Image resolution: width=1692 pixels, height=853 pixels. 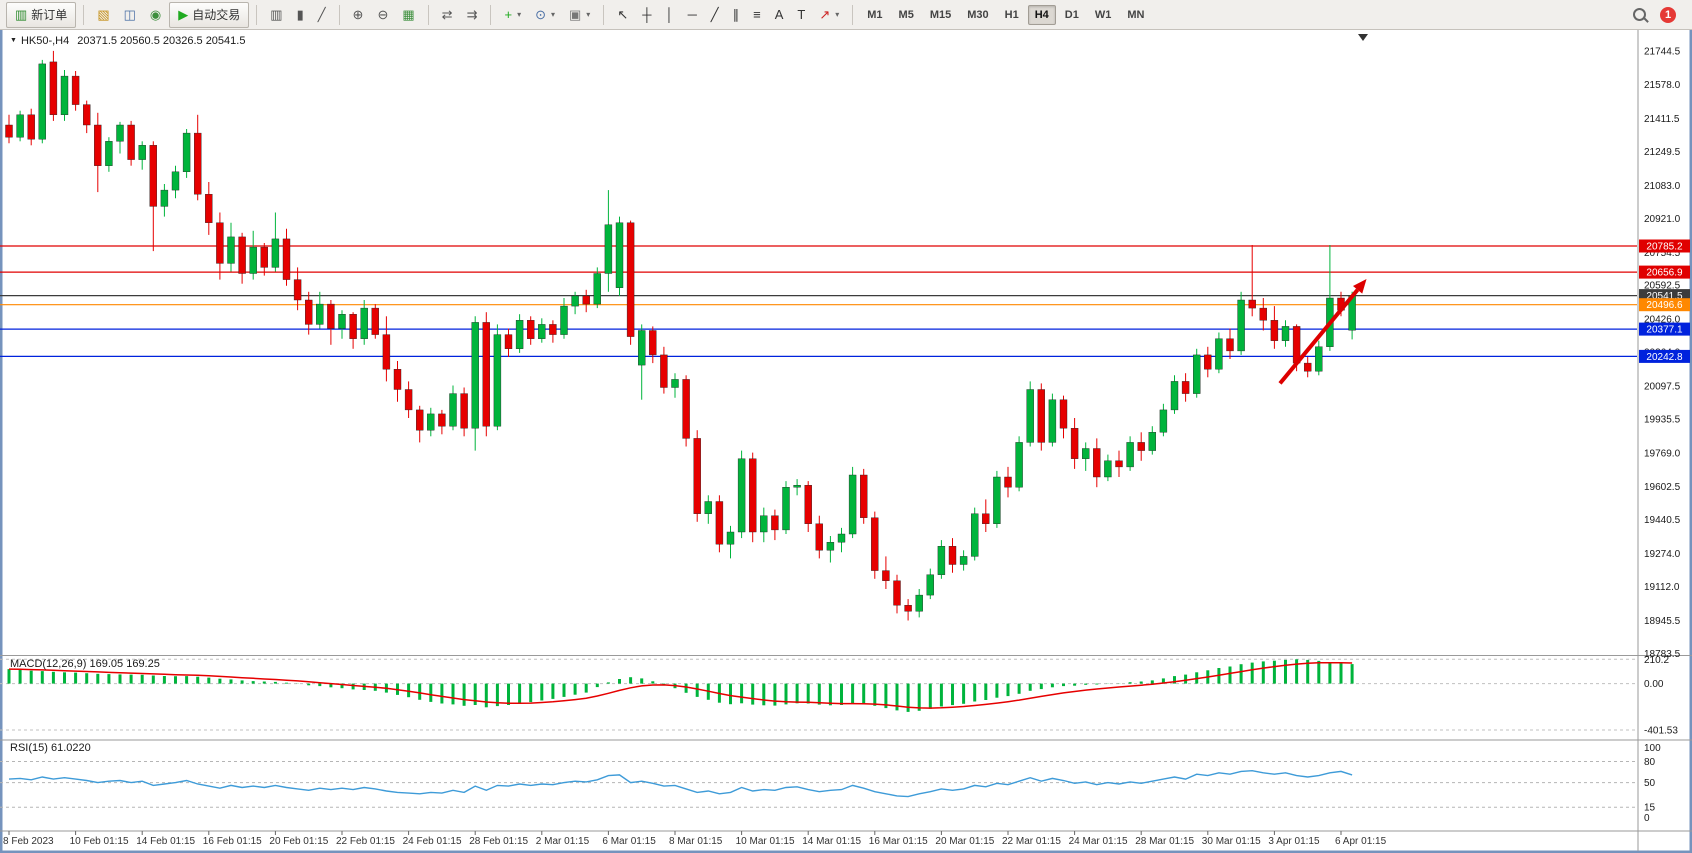 I want to click on text-button: A, so click(x=779, y=15).